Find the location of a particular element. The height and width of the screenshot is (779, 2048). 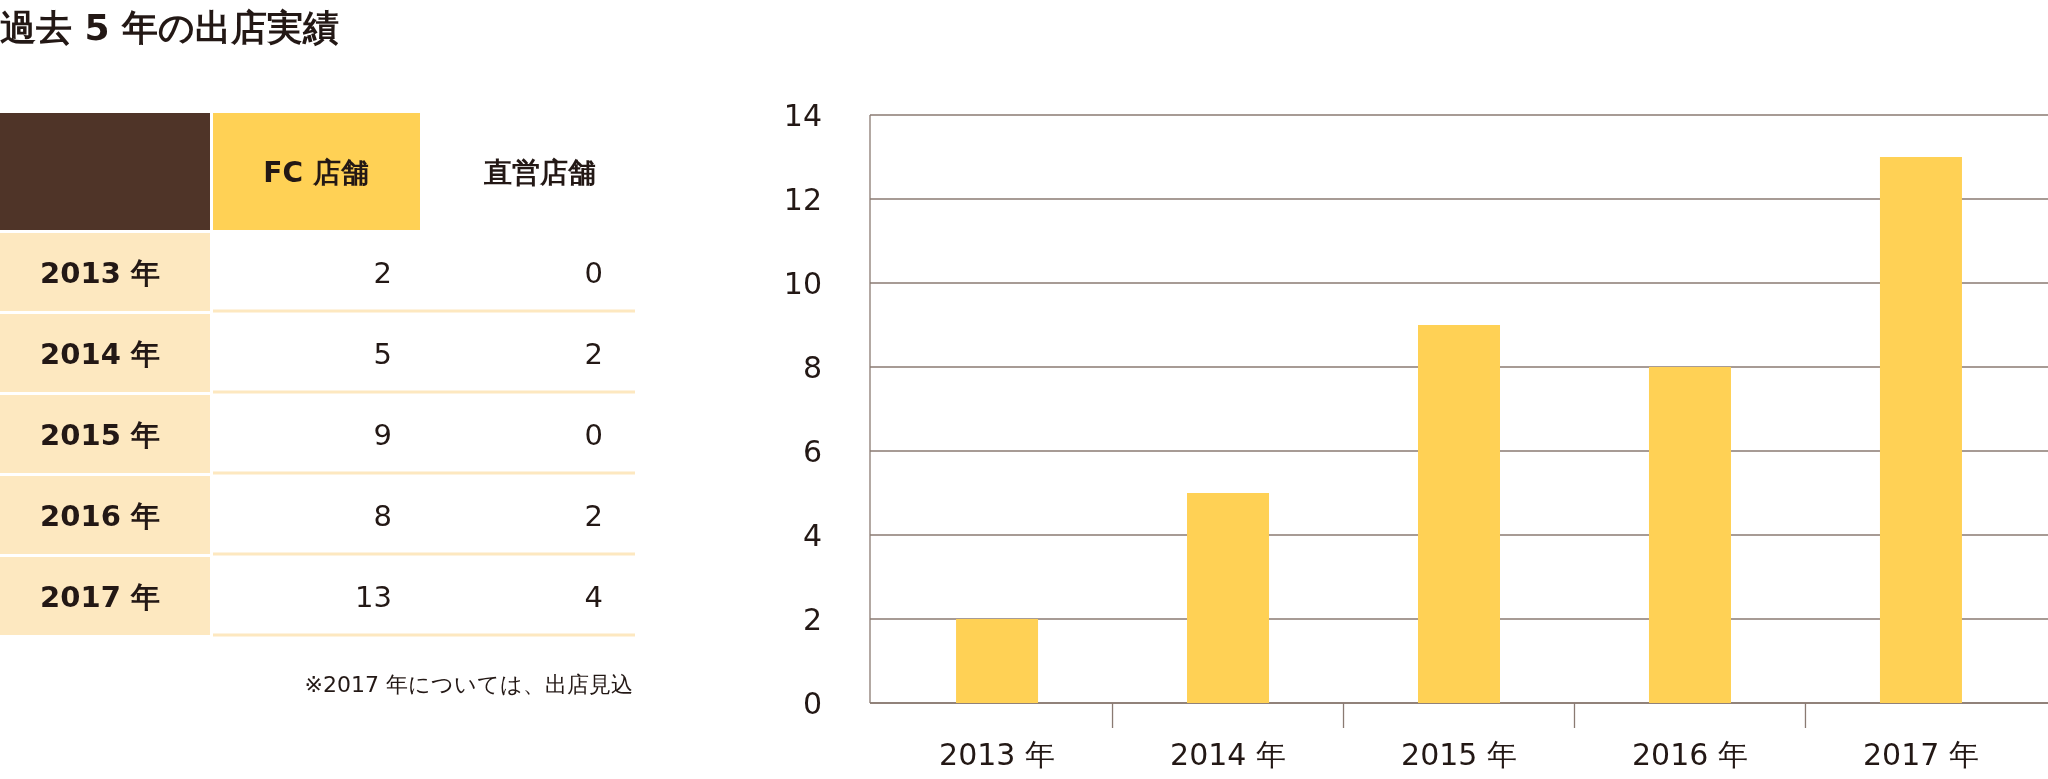

y-tick-label: 2013 年 is located at coordinates (100, 272).